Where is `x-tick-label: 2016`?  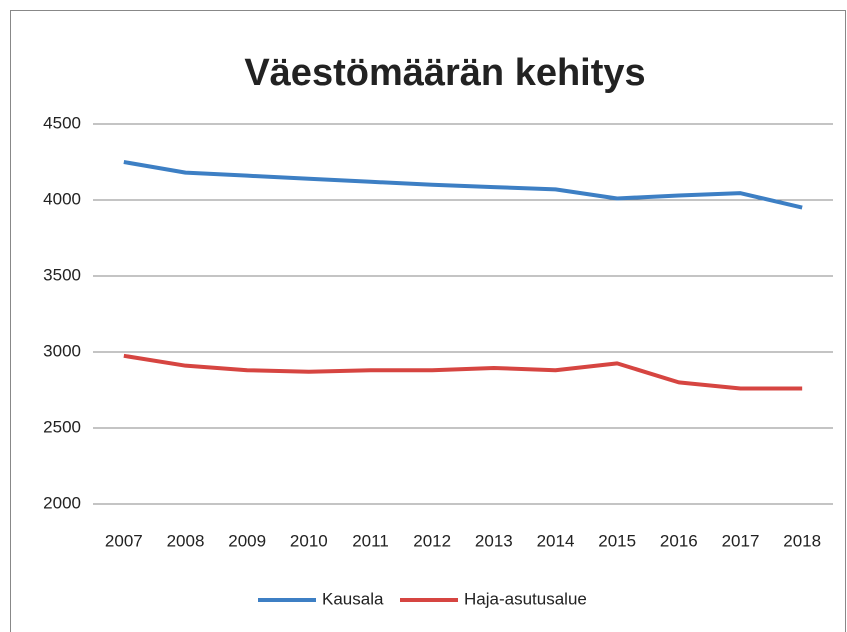 x-tick-label: 2016 is located at coordinates (679, 540).